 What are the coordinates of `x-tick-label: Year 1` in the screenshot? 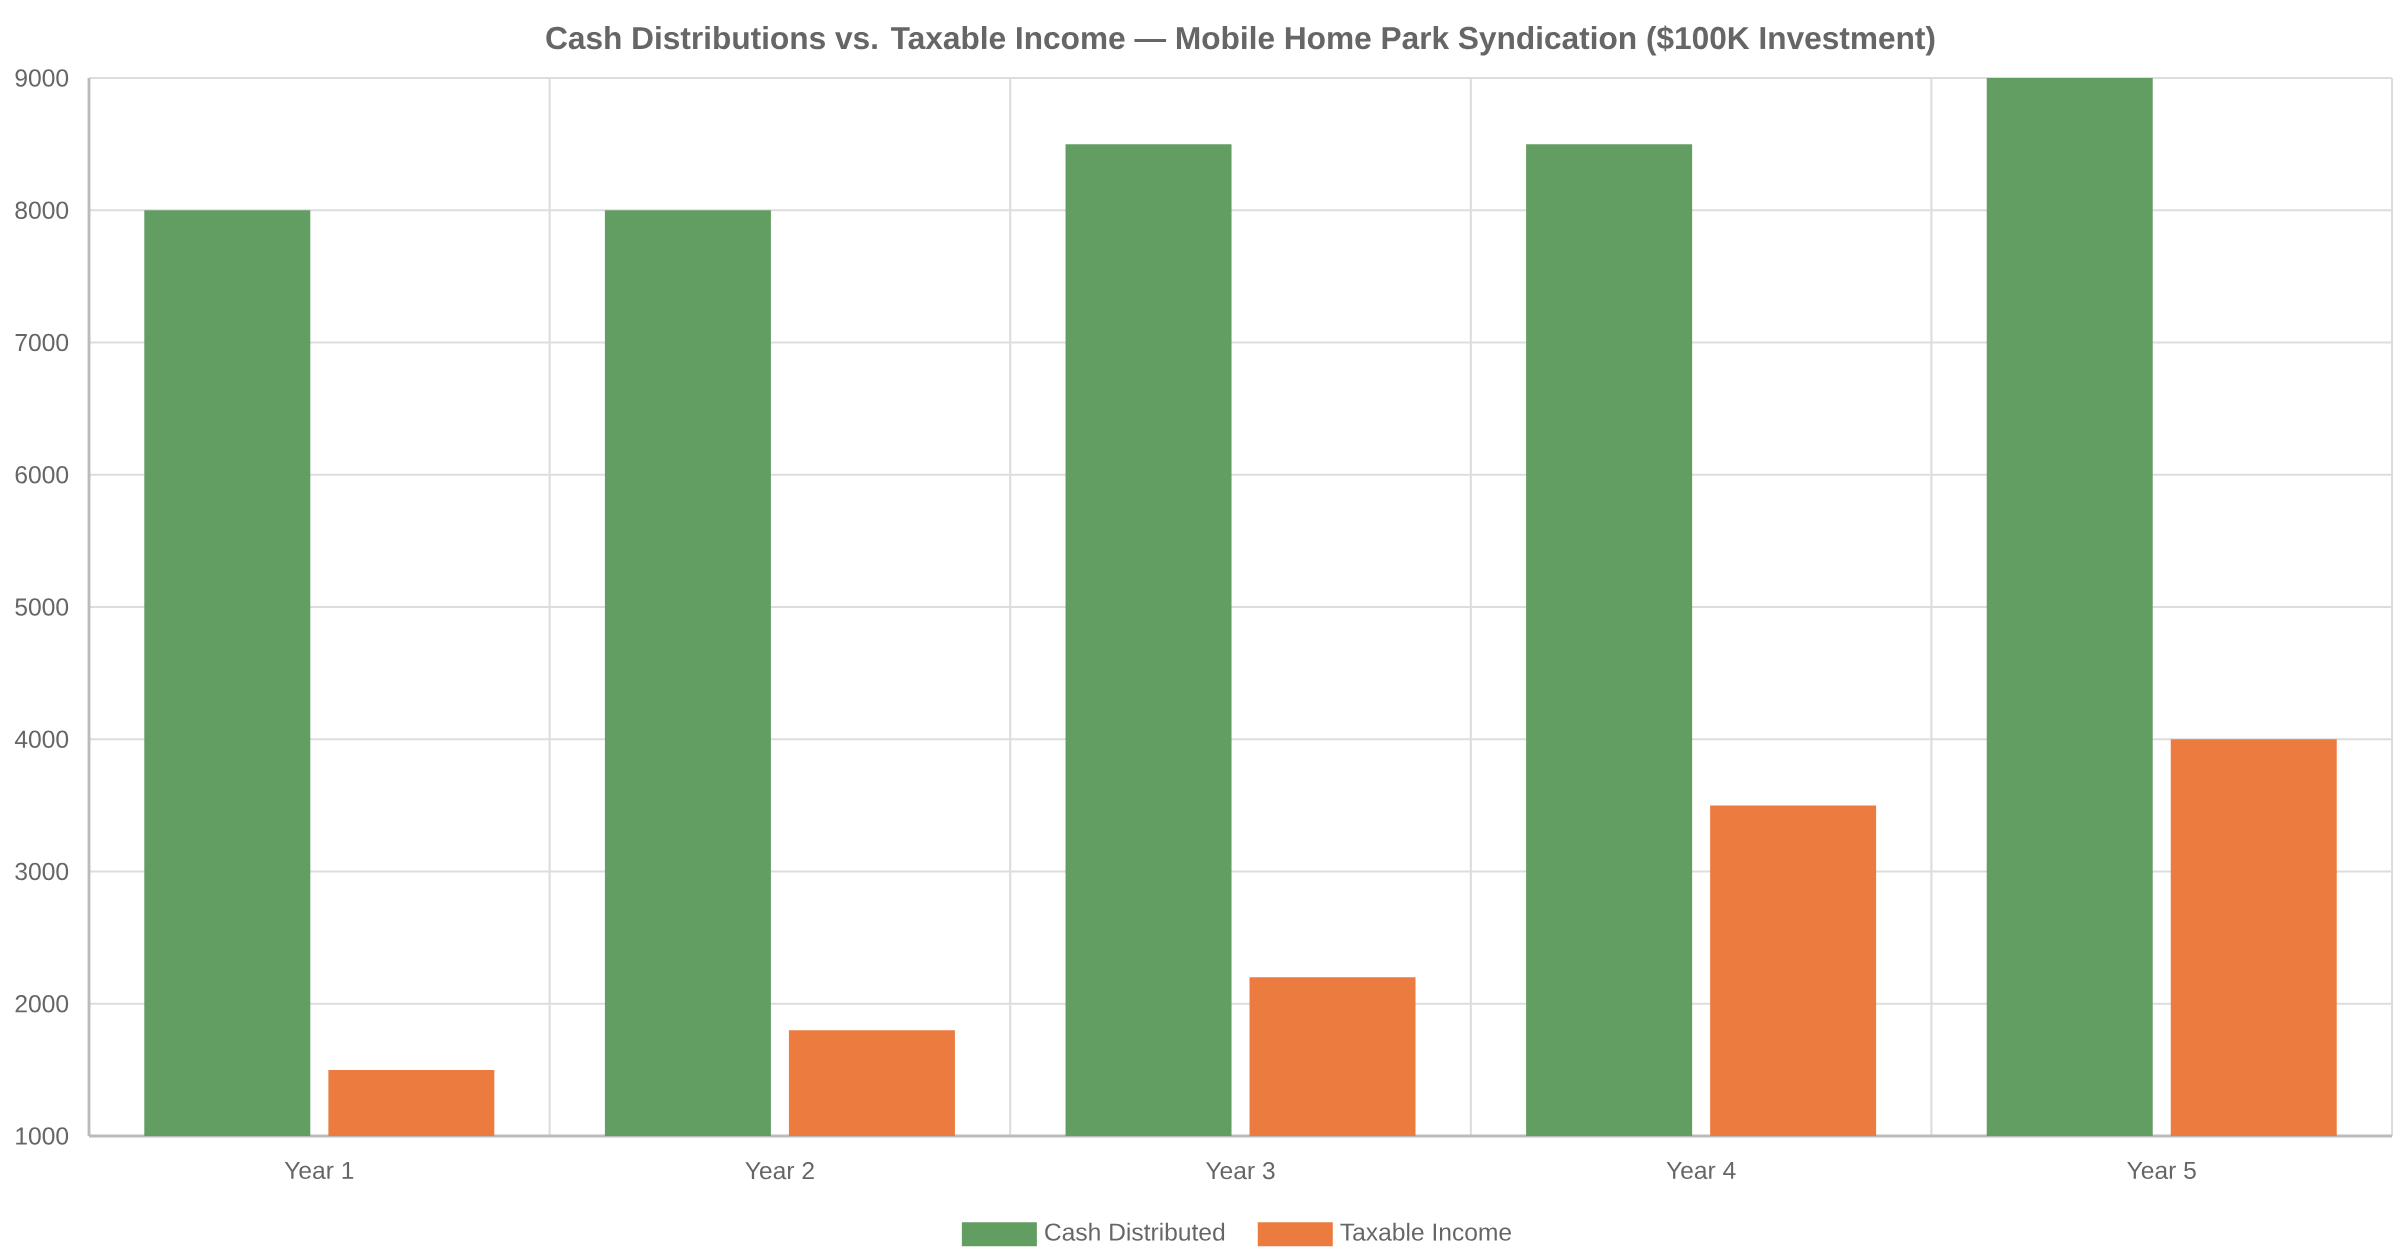 It's located at (319, 1170).